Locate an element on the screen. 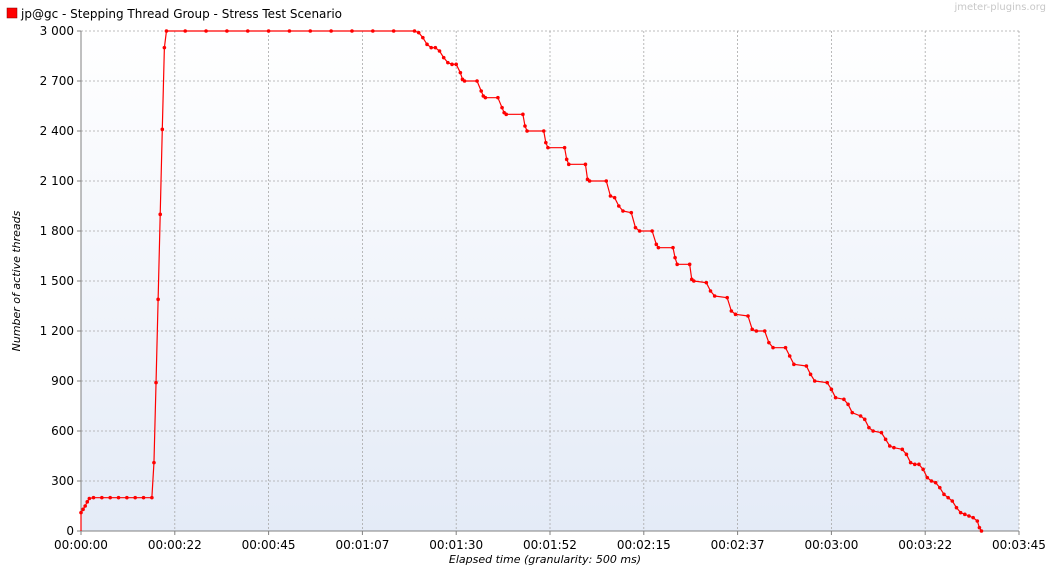 The height and width of the screenshot is (571, 1051). legend-swatch is located at coordinates (12, 13).